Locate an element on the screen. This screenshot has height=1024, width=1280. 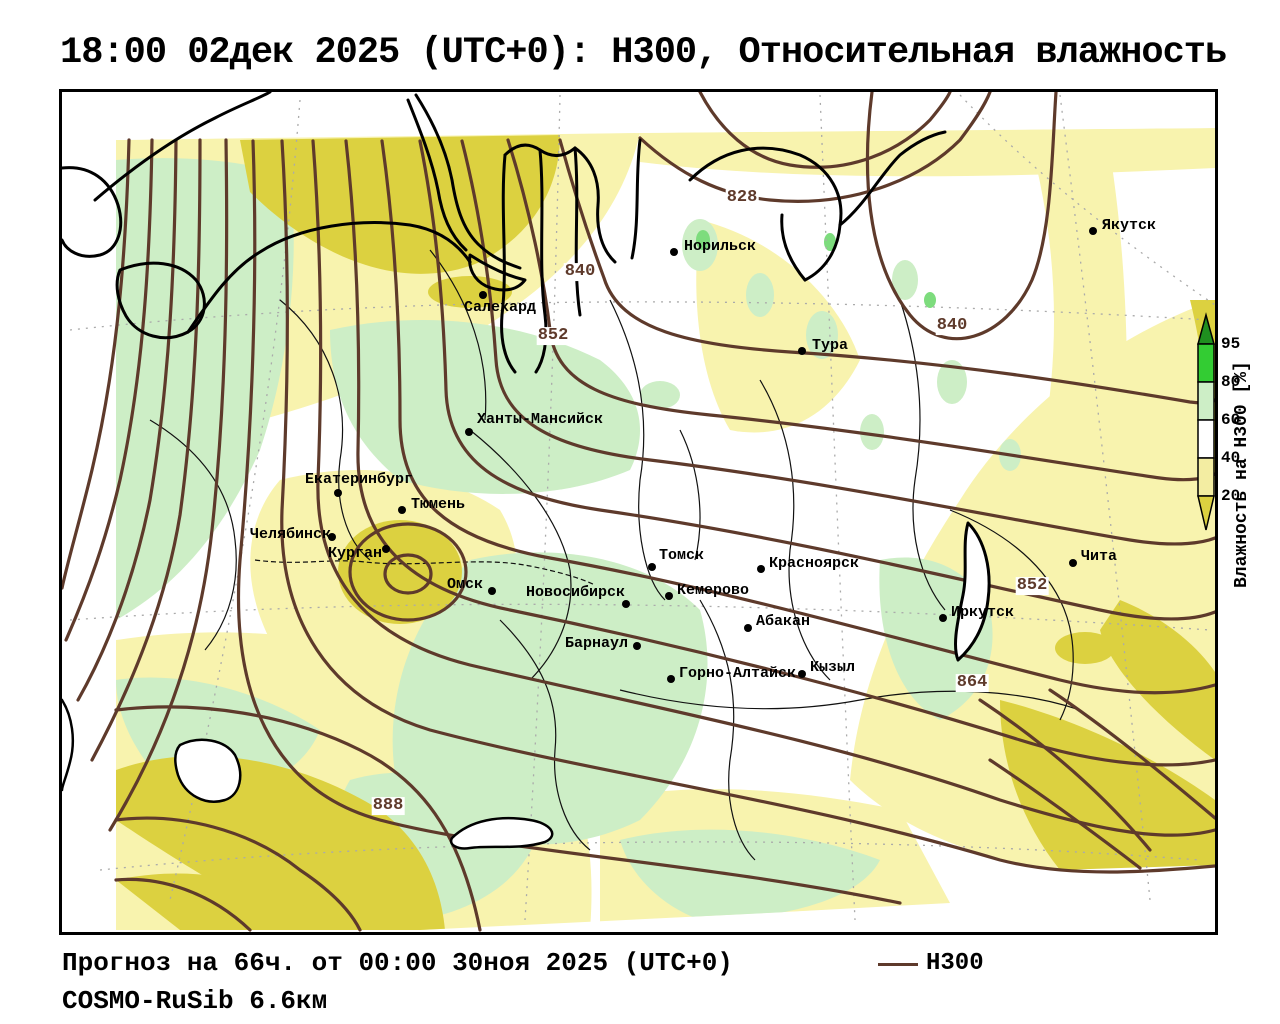
yenisei-bay is located at coordinates (636, 199).